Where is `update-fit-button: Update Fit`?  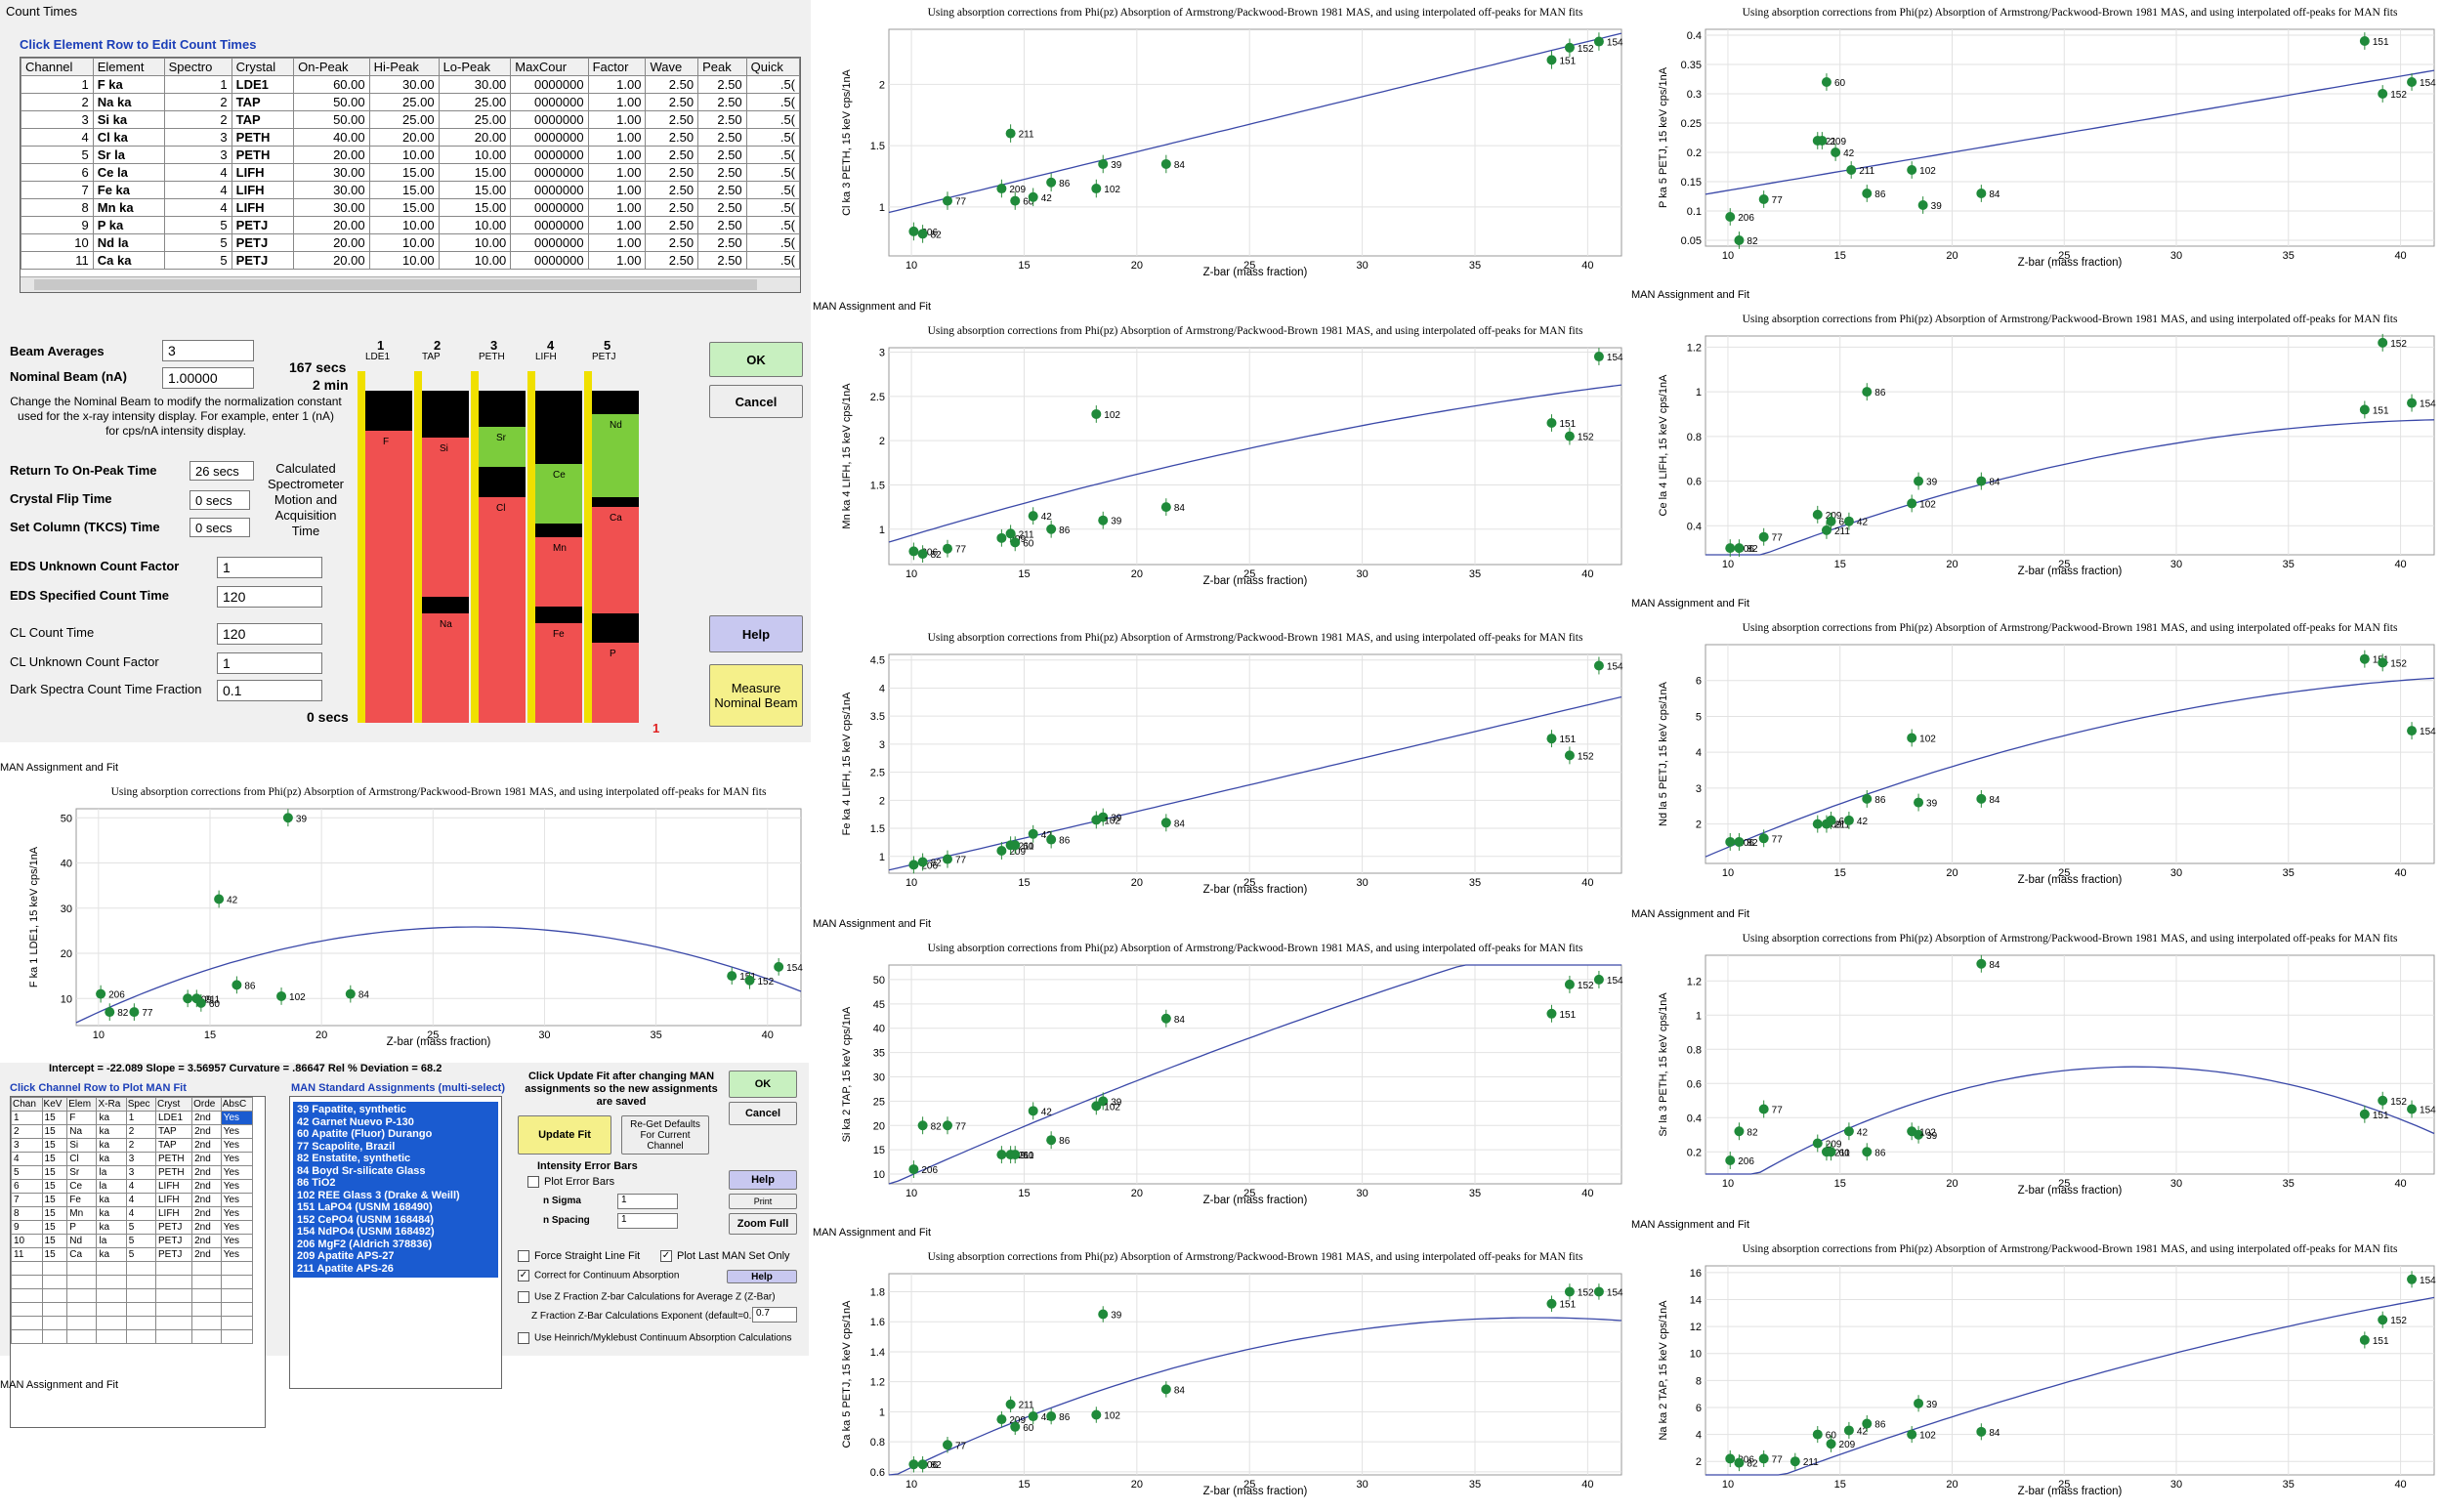 update-fit-button: Update Fit is located at coordinates (564, 1135).